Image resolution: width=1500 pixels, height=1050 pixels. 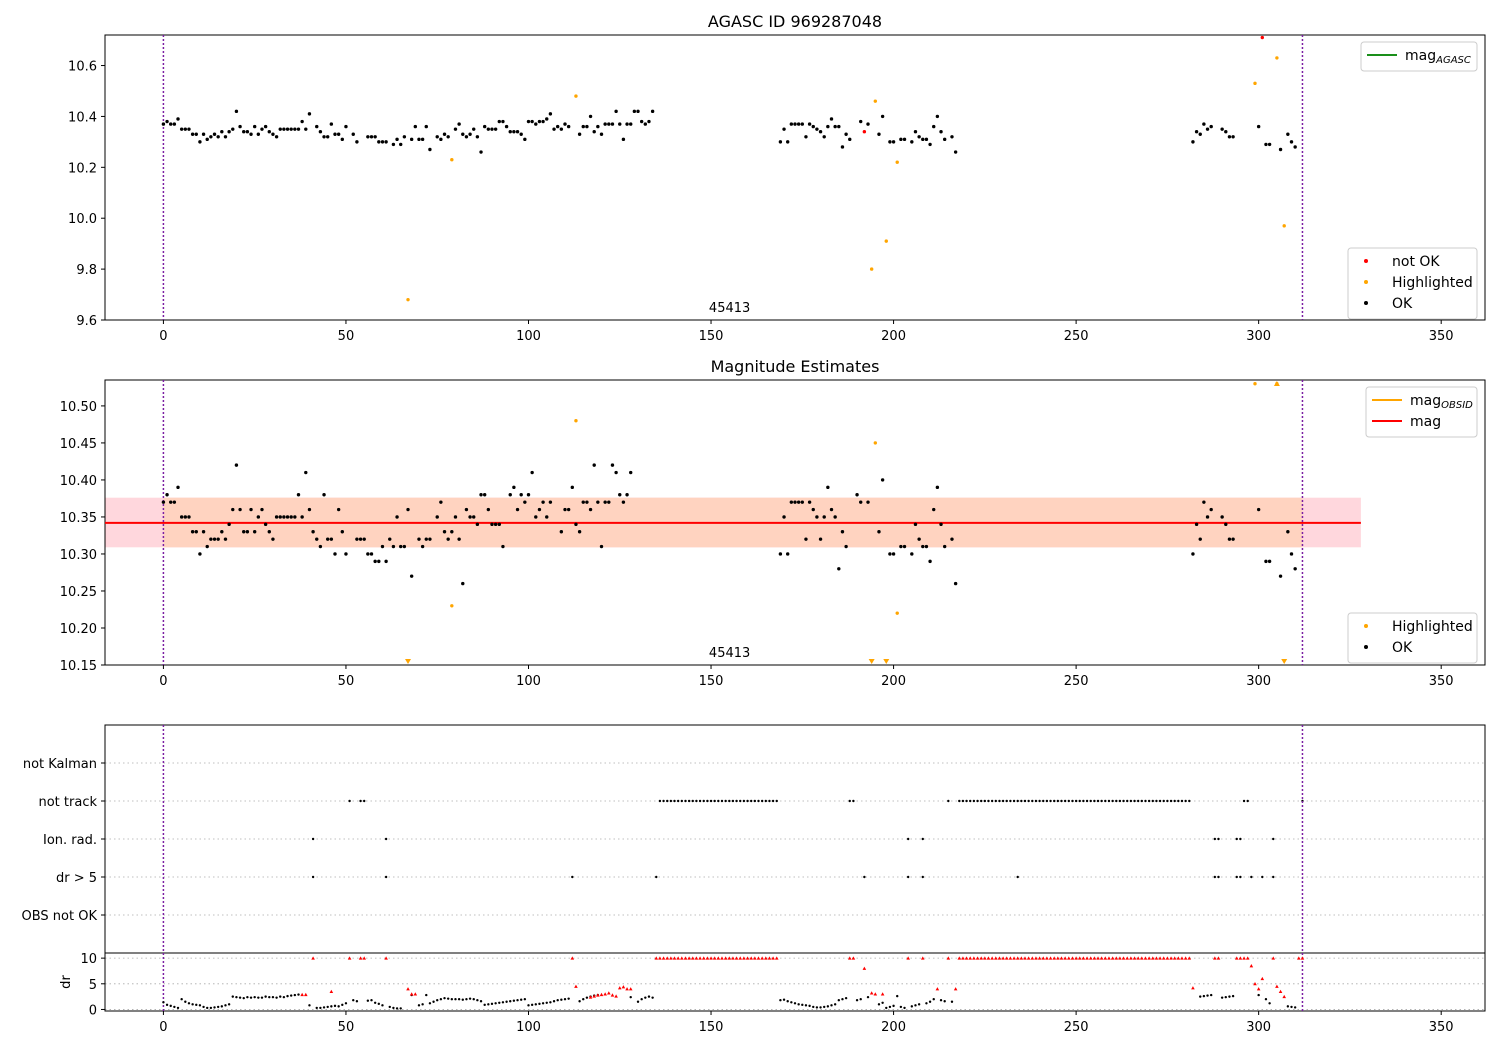 What do you see at coordinates (1402, 304) in the screenshot?
I see `legend-label: OK` at bounding box center [1402, 304].